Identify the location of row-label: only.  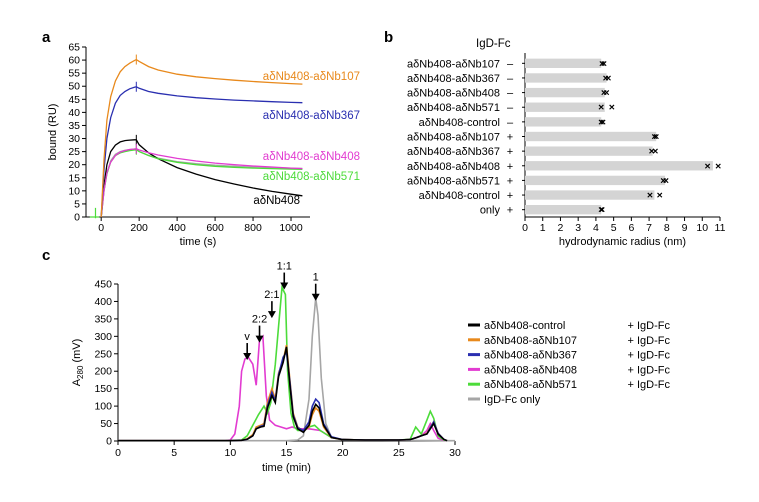
(490, 211).